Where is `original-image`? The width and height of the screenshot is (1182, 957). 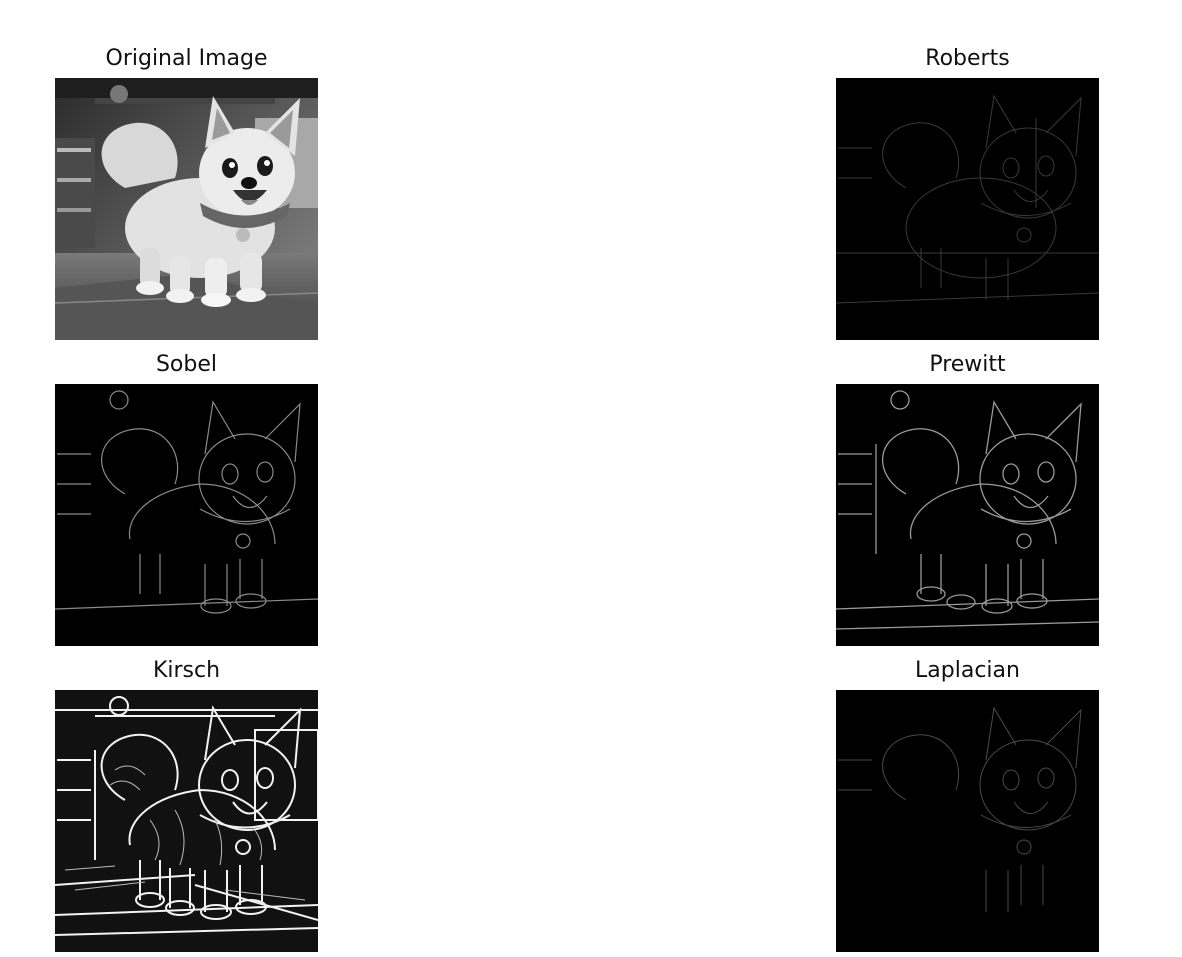
original-image is located at coordinates (186, 209).